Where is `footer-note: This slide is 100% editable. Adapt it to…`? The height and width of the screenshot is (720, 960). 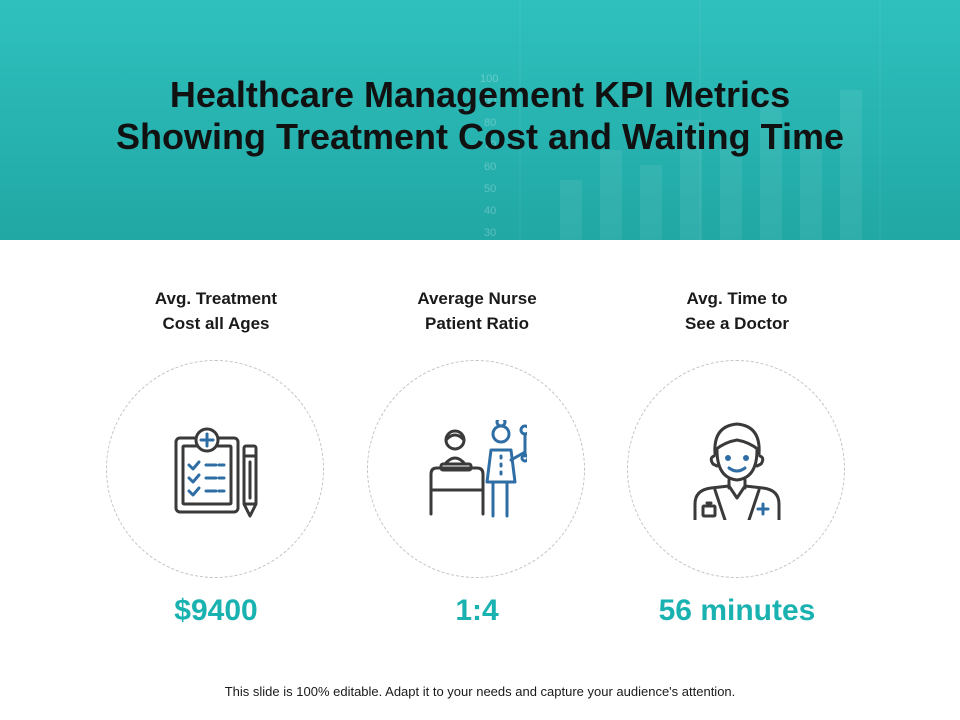
footer-note: This slide is 100% editable. Adapt it to… is located at coordinates (480, 691).